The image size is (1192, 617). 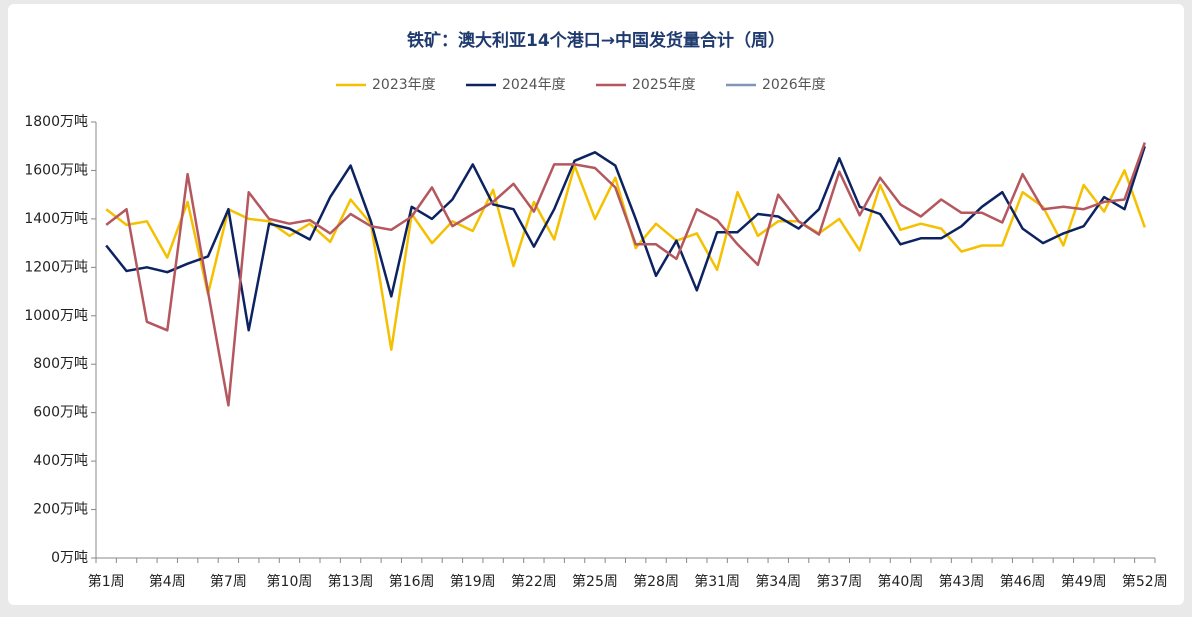 I want to click on x-tick-label: 第19周, so click(x=473, y=581).